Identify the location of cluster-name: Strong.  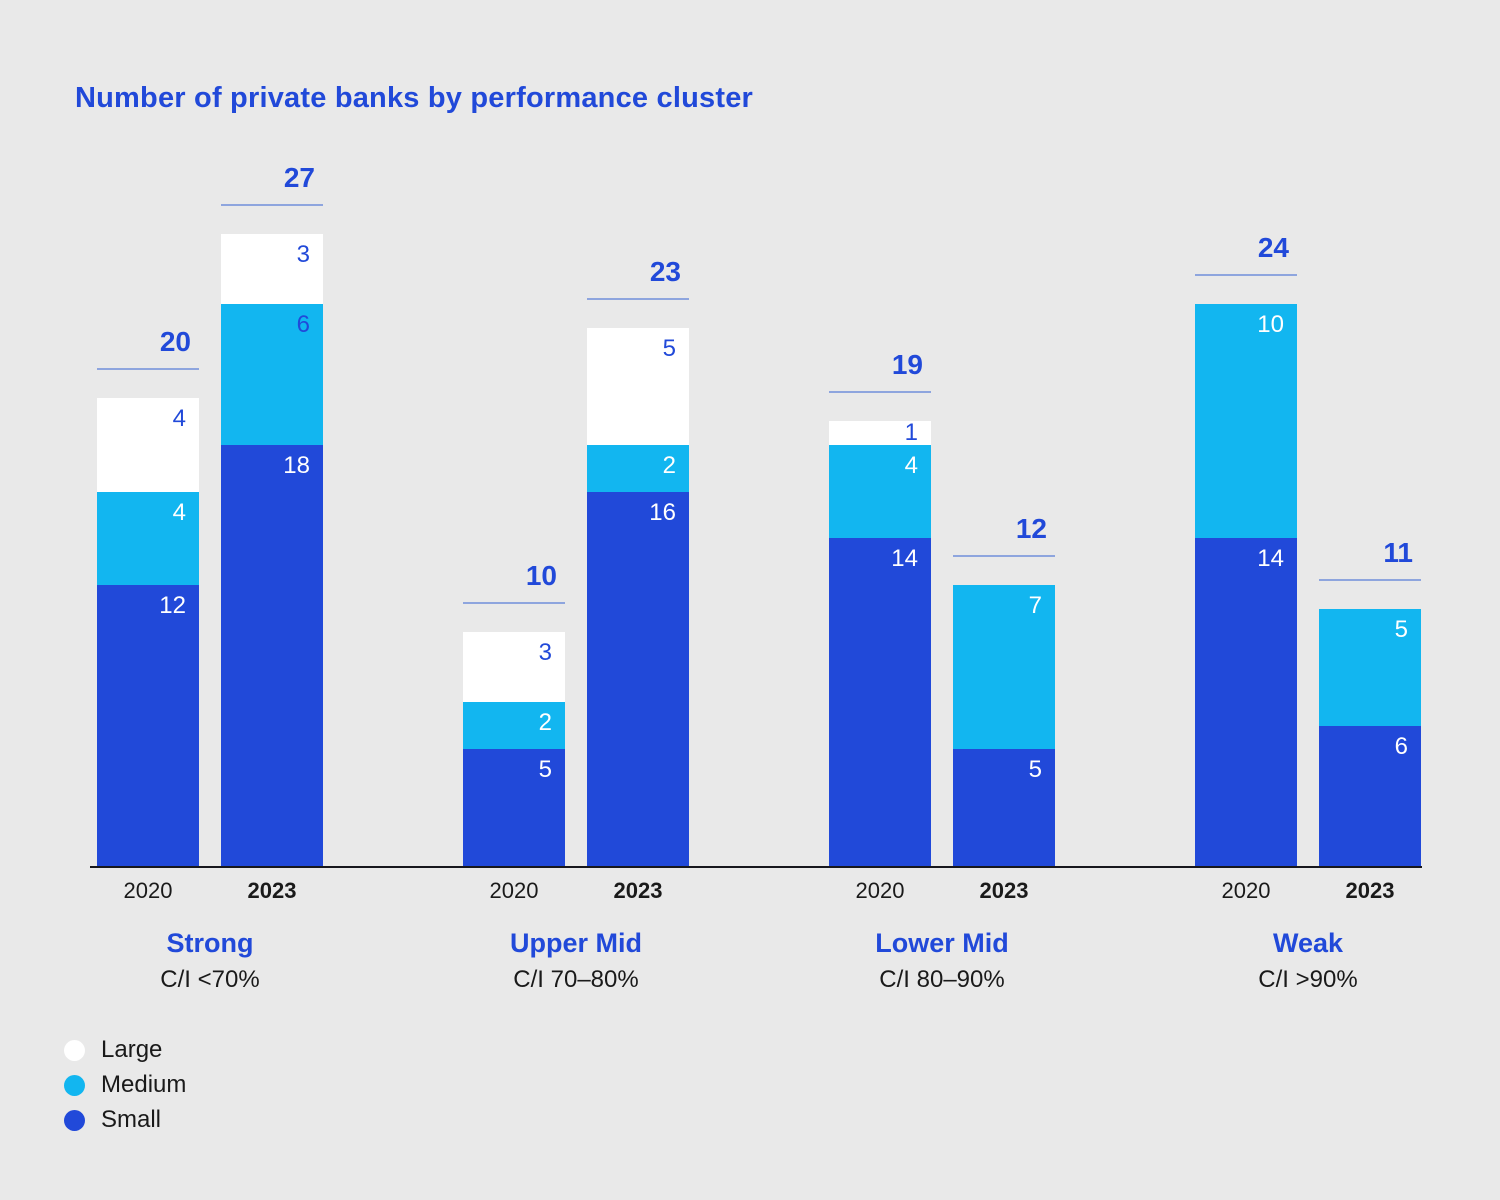
(210, 943).